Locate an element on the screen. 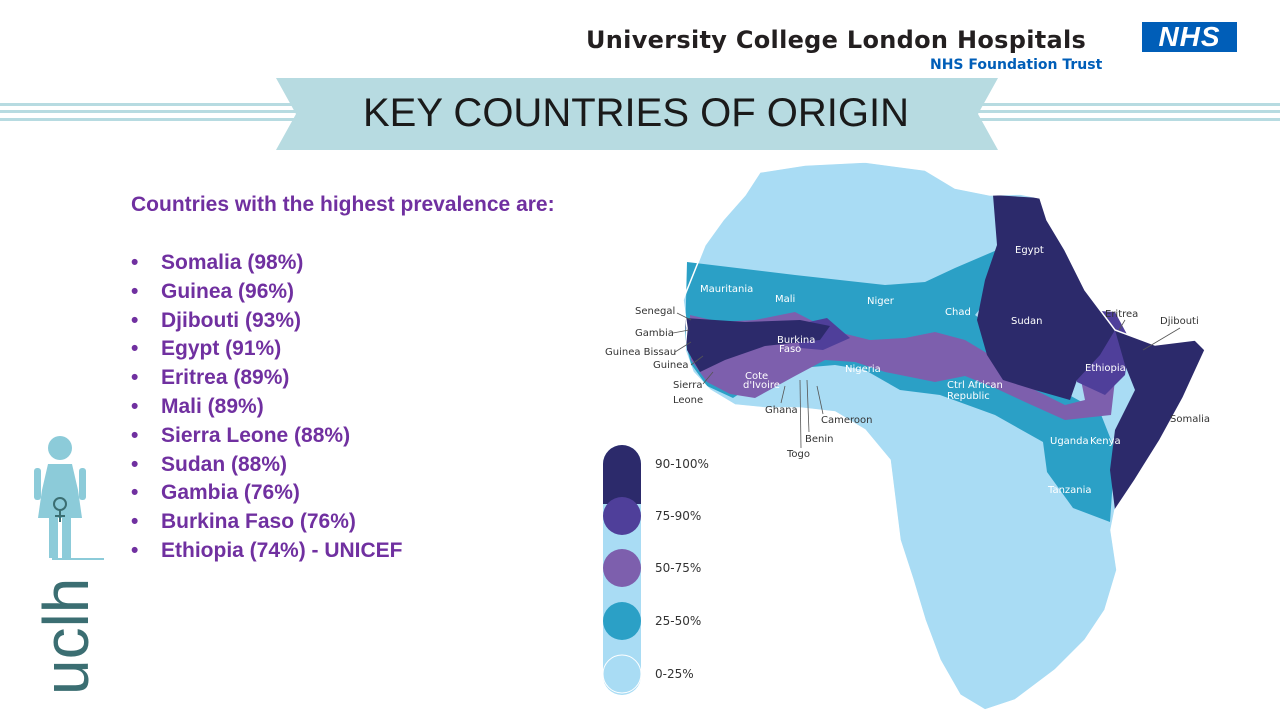 This screenshot has width=1280, height=720. label-guinea: Guinea is located at coordinates (670, 365).